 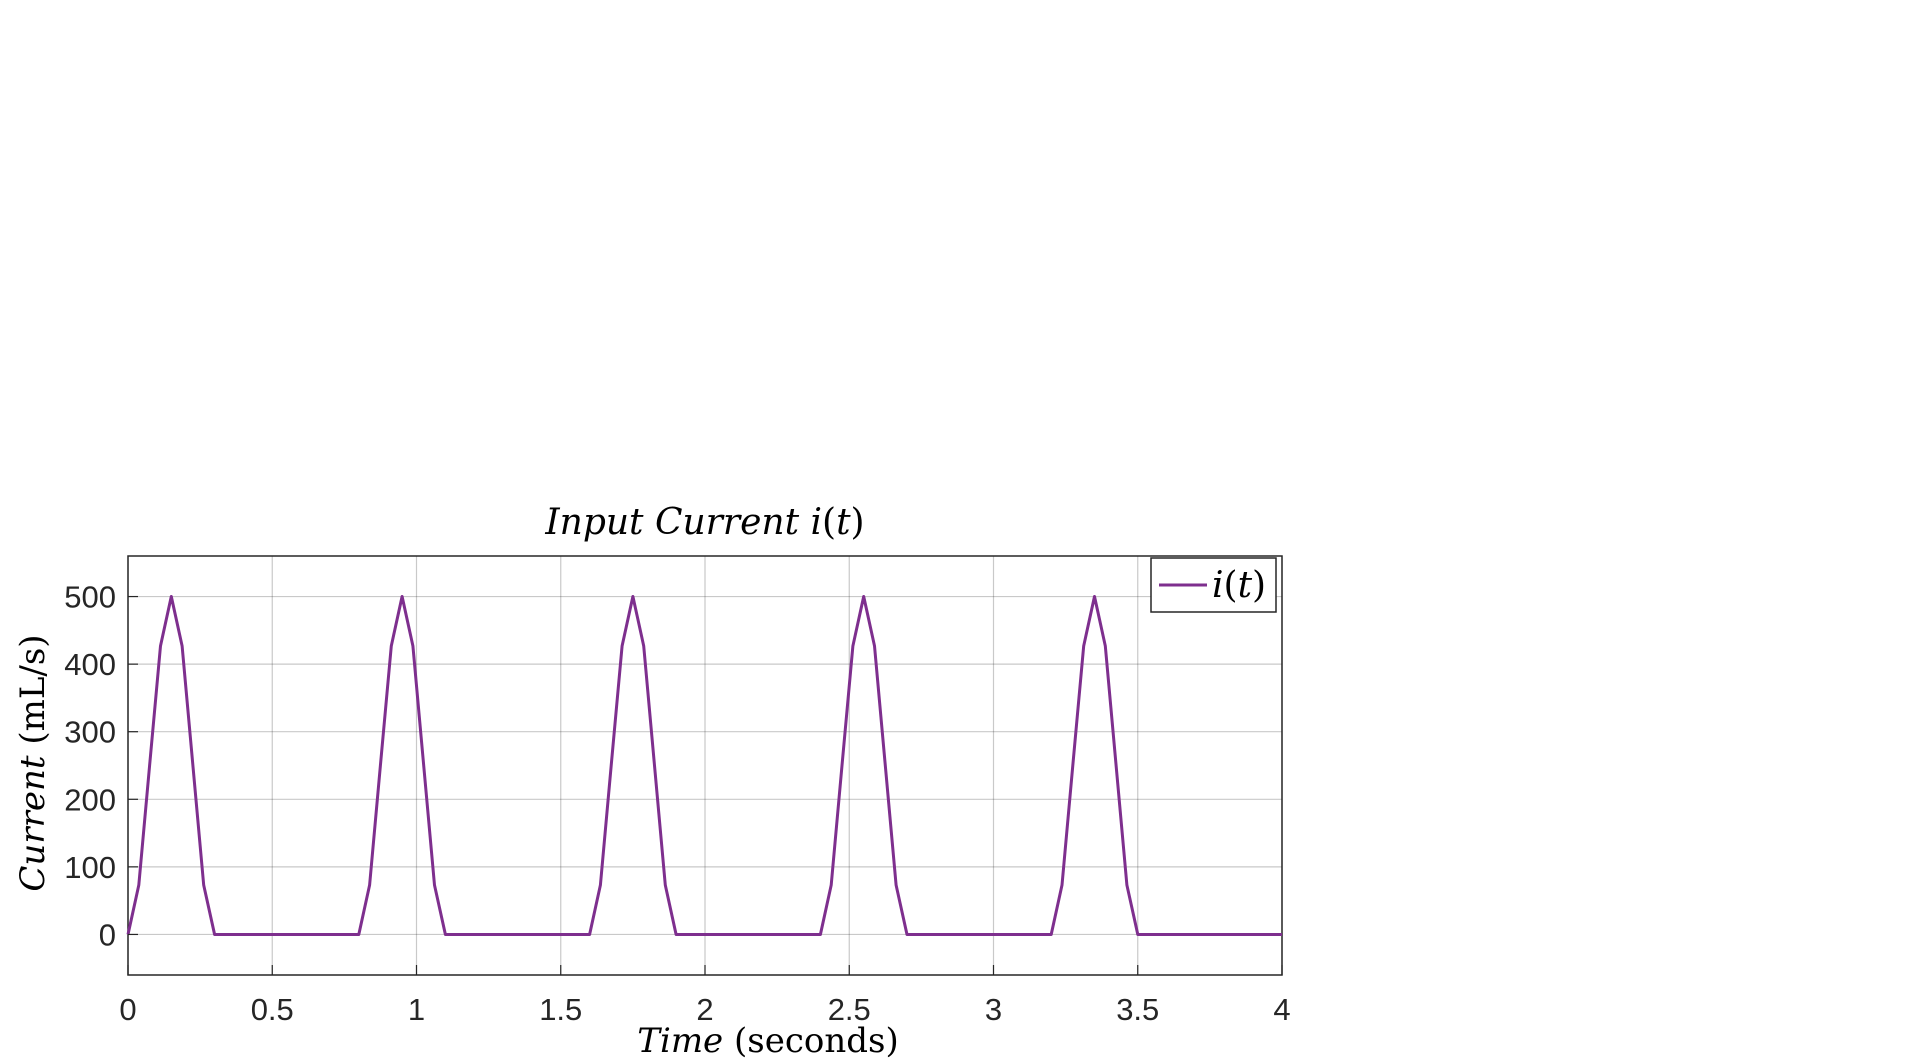 I want to click on chart-title-close-paren: ), so click(x=858, y=522).